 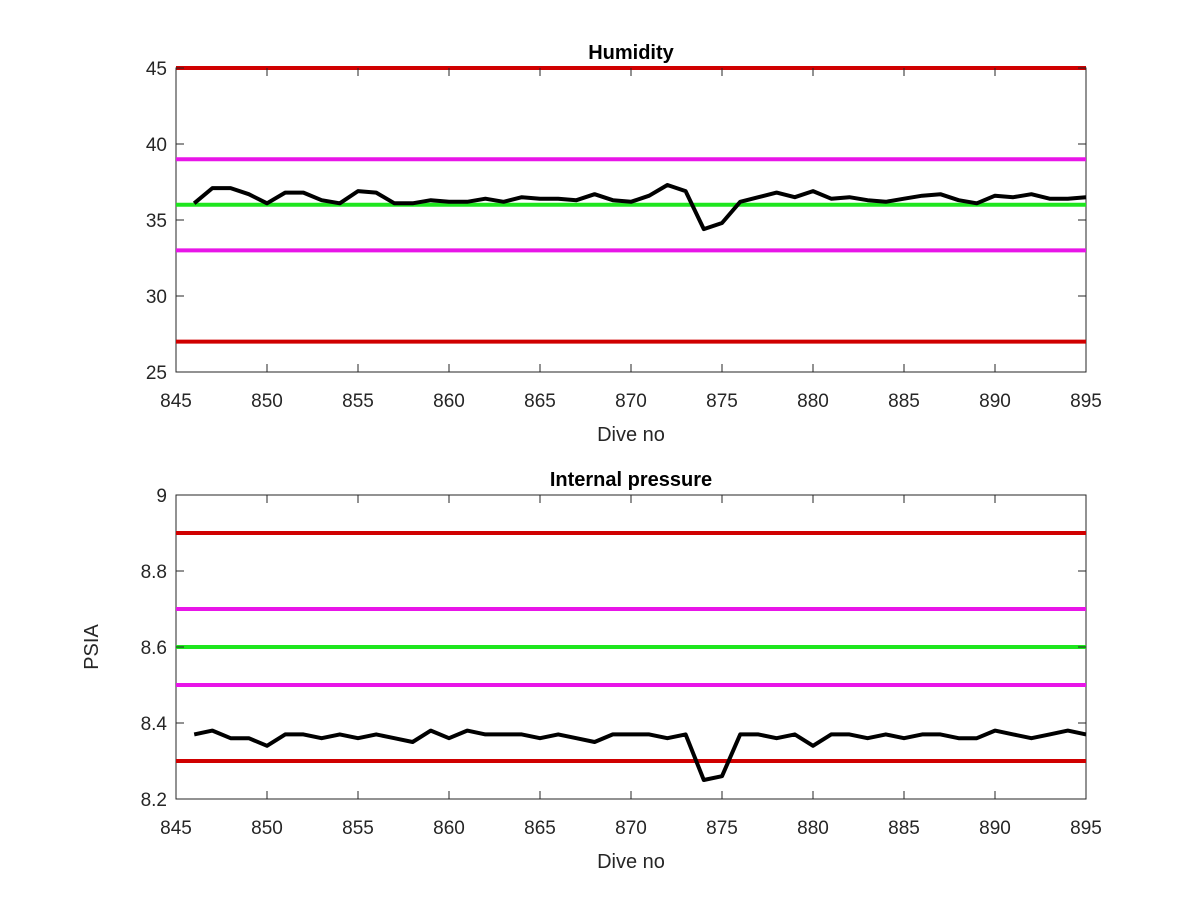 I want to click on y-tick-label: 8.2, so click(x=154, y=800).